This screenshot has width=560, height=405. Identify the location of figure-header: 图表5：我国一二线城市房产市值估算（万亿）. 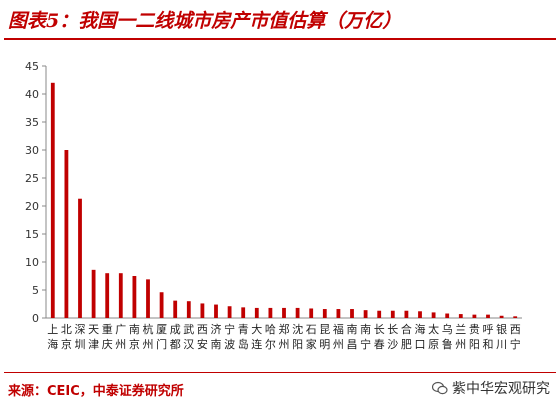
(280, 21).